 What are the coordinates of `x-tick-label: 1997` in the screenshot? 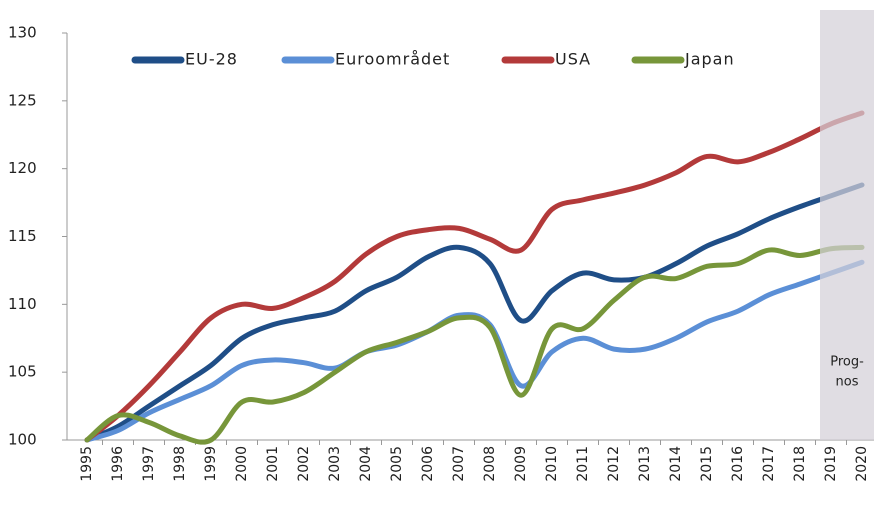 It's located at (149, 464).